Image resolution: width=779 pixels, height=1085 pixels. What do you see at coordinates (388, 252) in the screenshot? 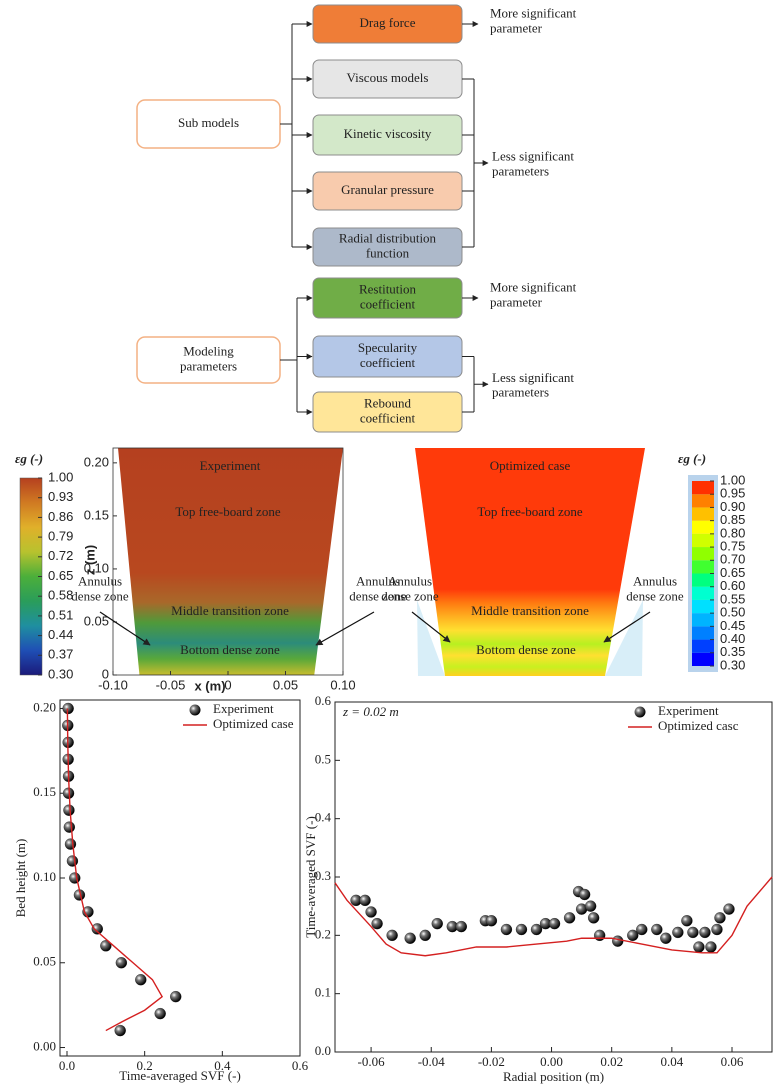
I see `text-line: function` at bounding box center [388, 252].